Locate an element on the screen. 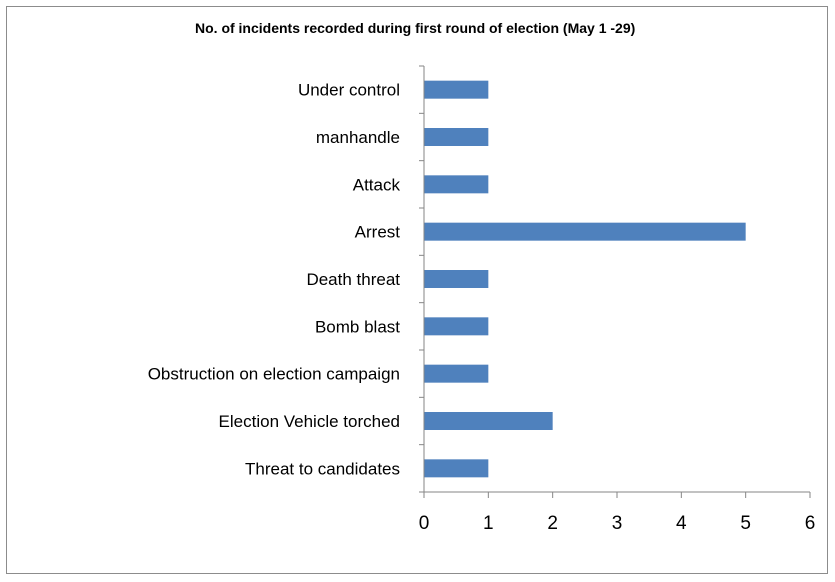 This screenshot has width=835, height=582. x-tick-label: 0 is located at coordinates (424, 523).